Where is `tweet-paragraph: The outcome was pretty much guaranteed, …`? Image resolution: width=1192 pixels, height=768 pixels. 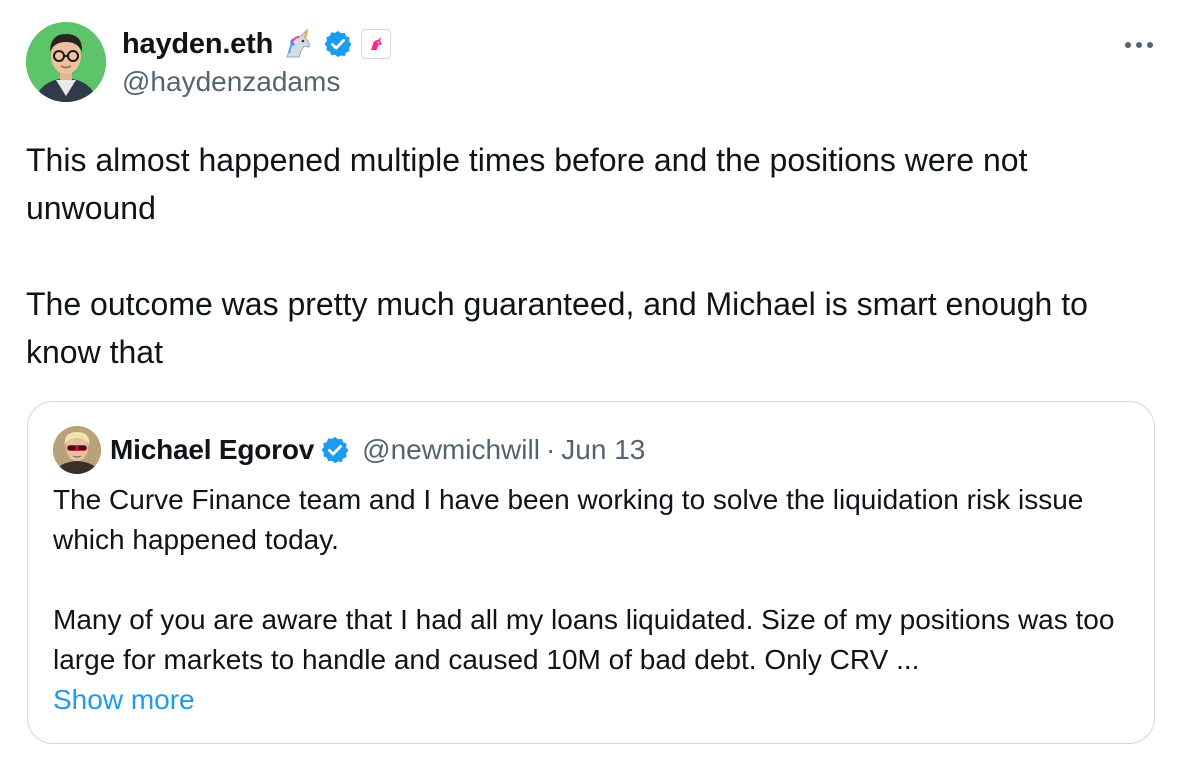 tweet-paragraph: The outcome was pretty much guaranteed, … is located at coordinates (557, 328).